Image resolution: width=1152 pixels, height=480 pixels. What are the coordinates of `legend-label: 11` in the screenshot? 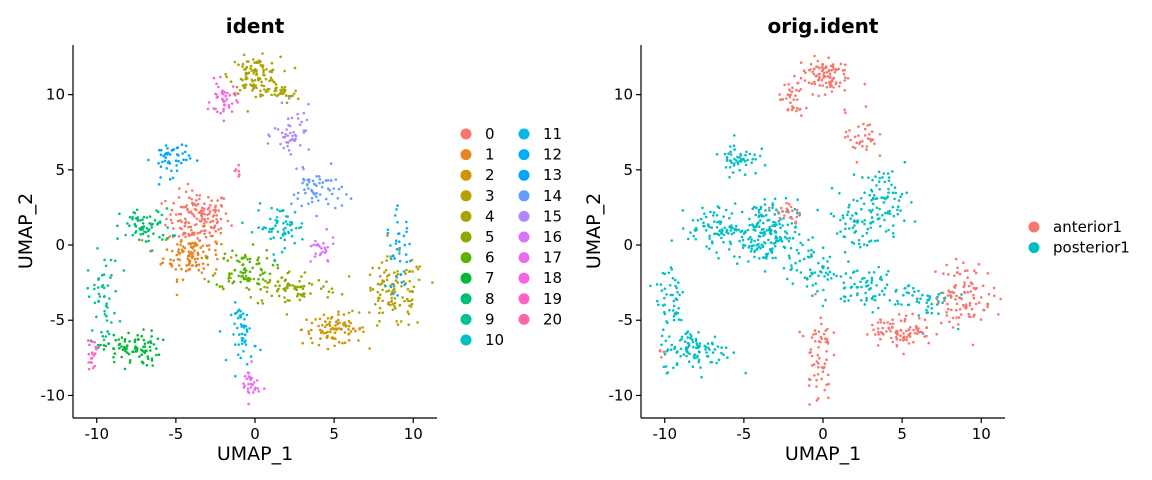 It's located at (552, 134).